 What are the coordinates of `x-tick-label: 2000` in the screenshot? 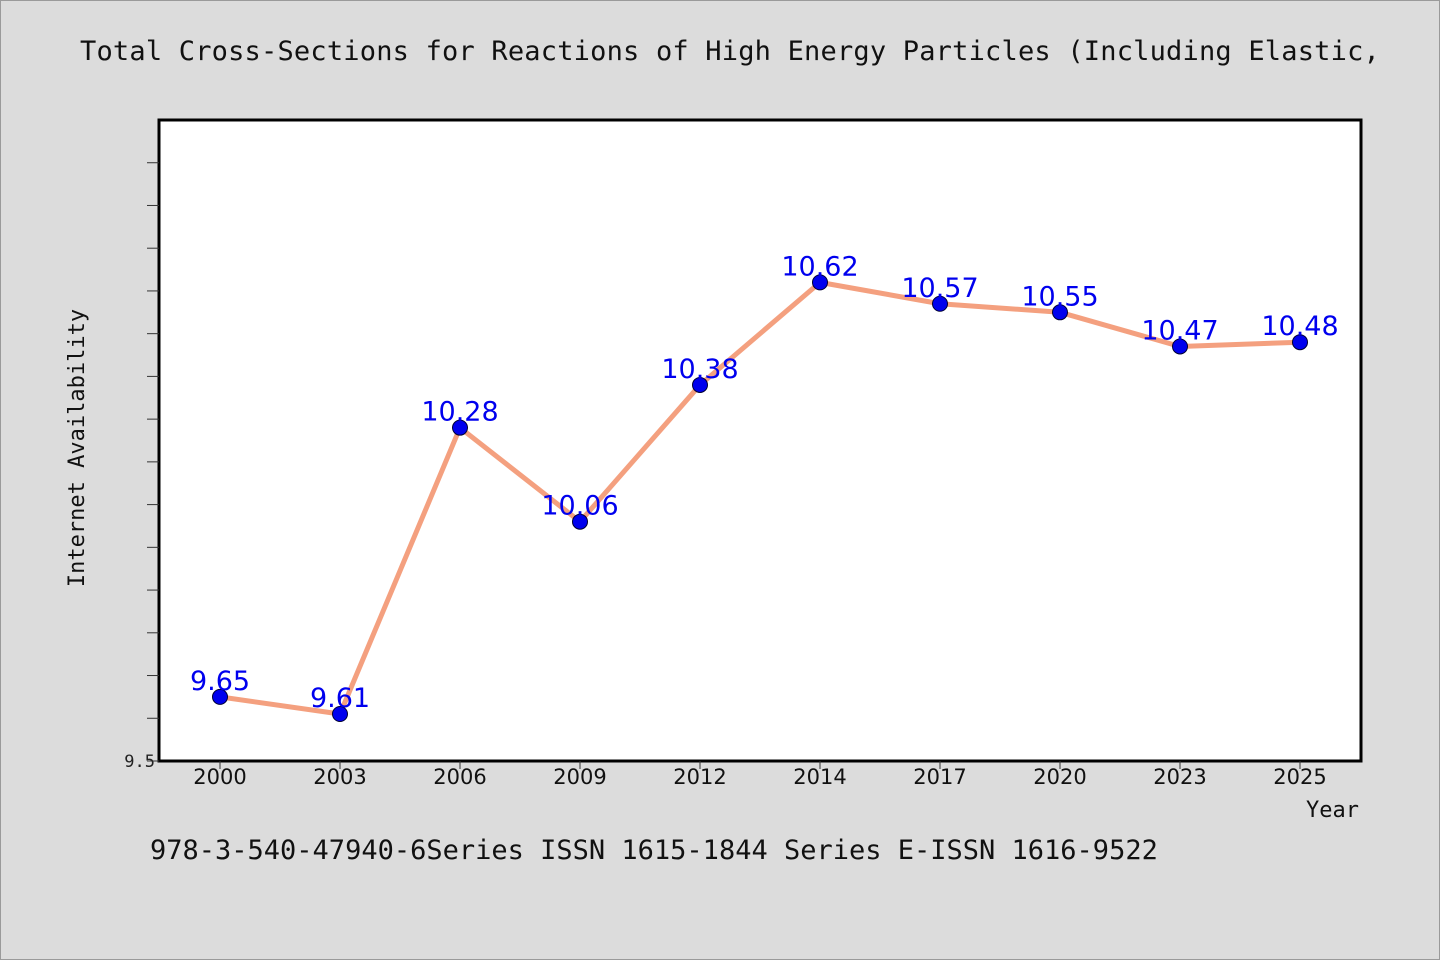 It's located at (219, 777).